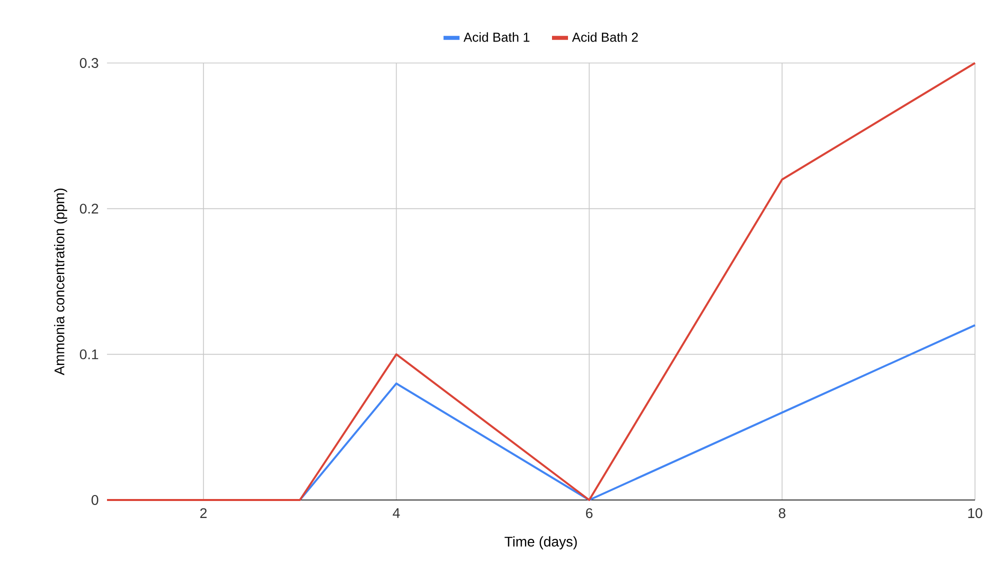 The image size is (989, 584). What do you see at coordinates (497, 37) in the screenshot?
I see `legend-label: Acid Bath 1` at bounding box center [497, 37].